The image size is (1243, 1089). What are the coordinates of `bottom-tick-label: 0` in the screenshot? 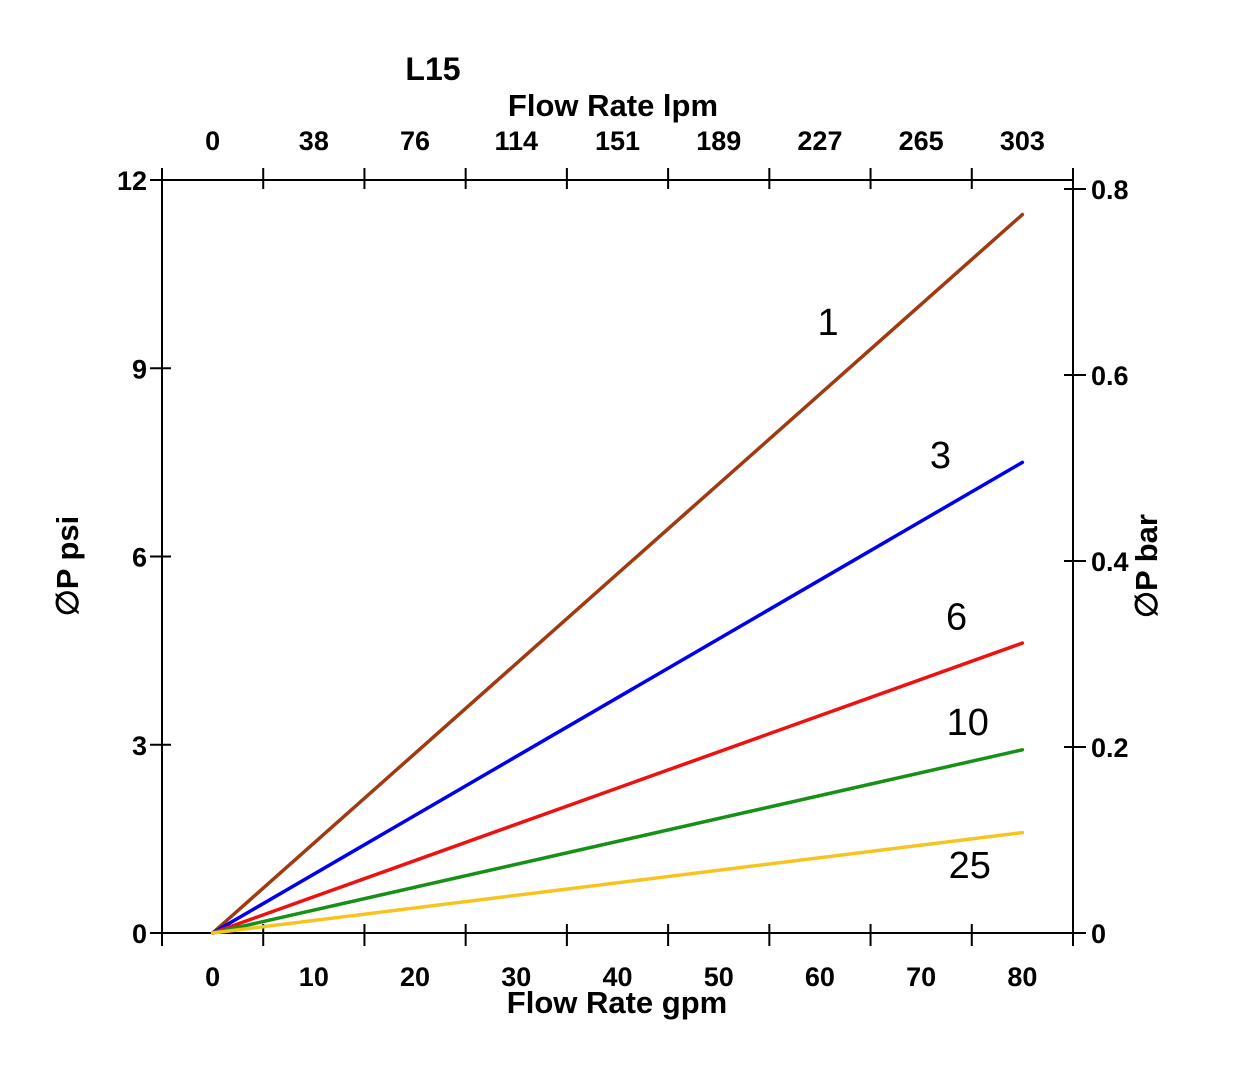 It's located at (212, 977).